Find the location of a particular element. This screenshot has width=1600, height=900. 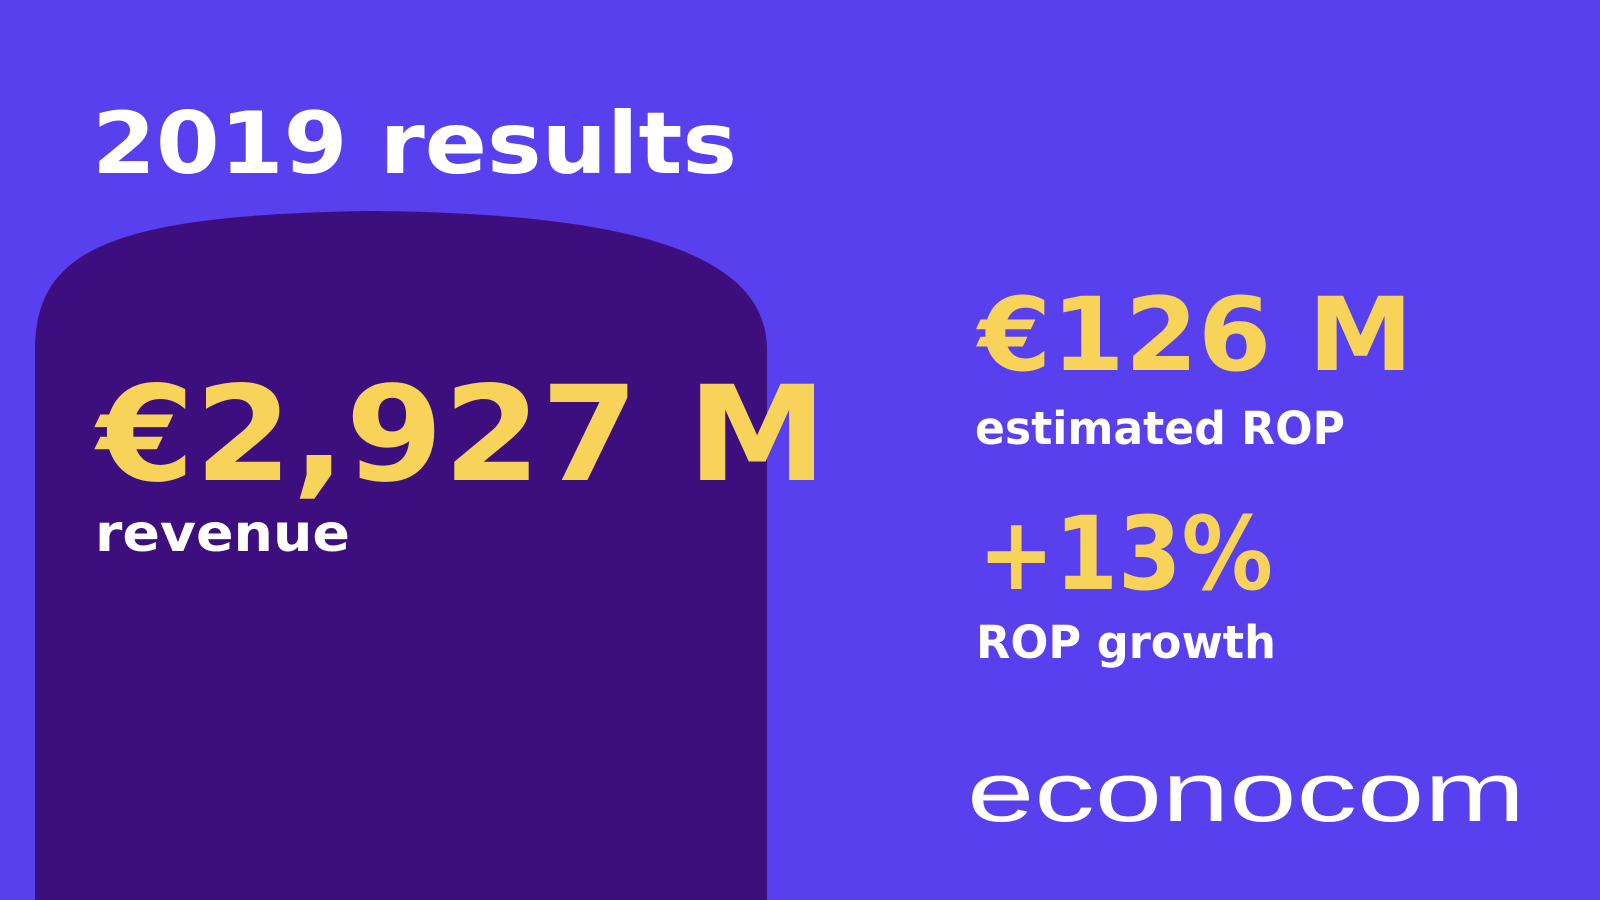

stat-value: +13% is located at coordinates (1125, 554).